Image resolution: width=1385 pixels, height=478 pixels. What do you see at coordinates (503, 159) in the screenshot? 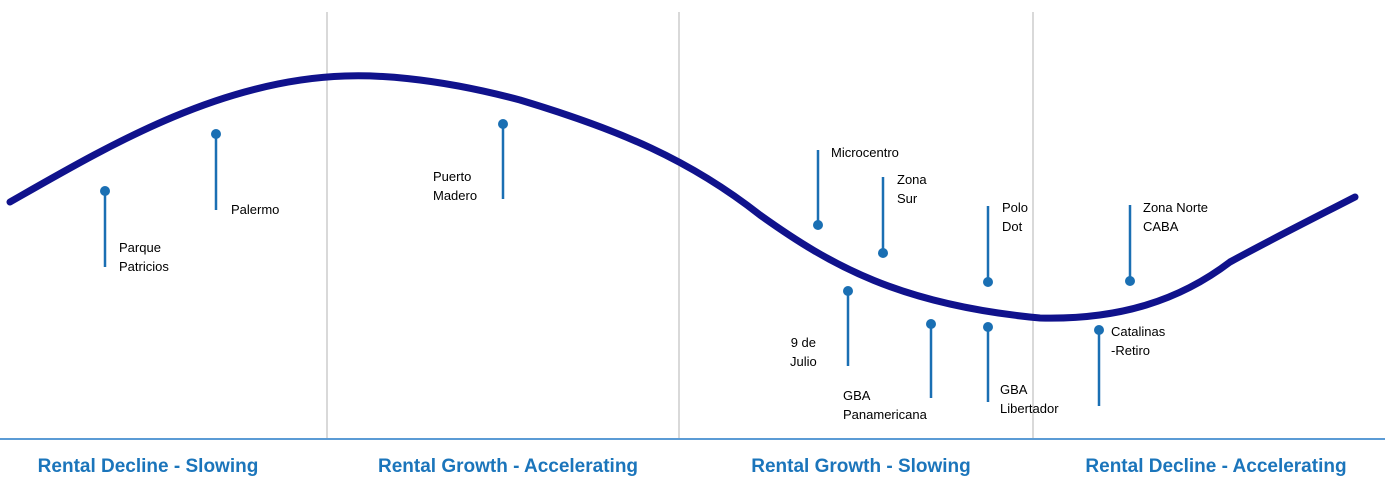
I see `market-marker-puerto-madero` at bounding box center [503, 159].